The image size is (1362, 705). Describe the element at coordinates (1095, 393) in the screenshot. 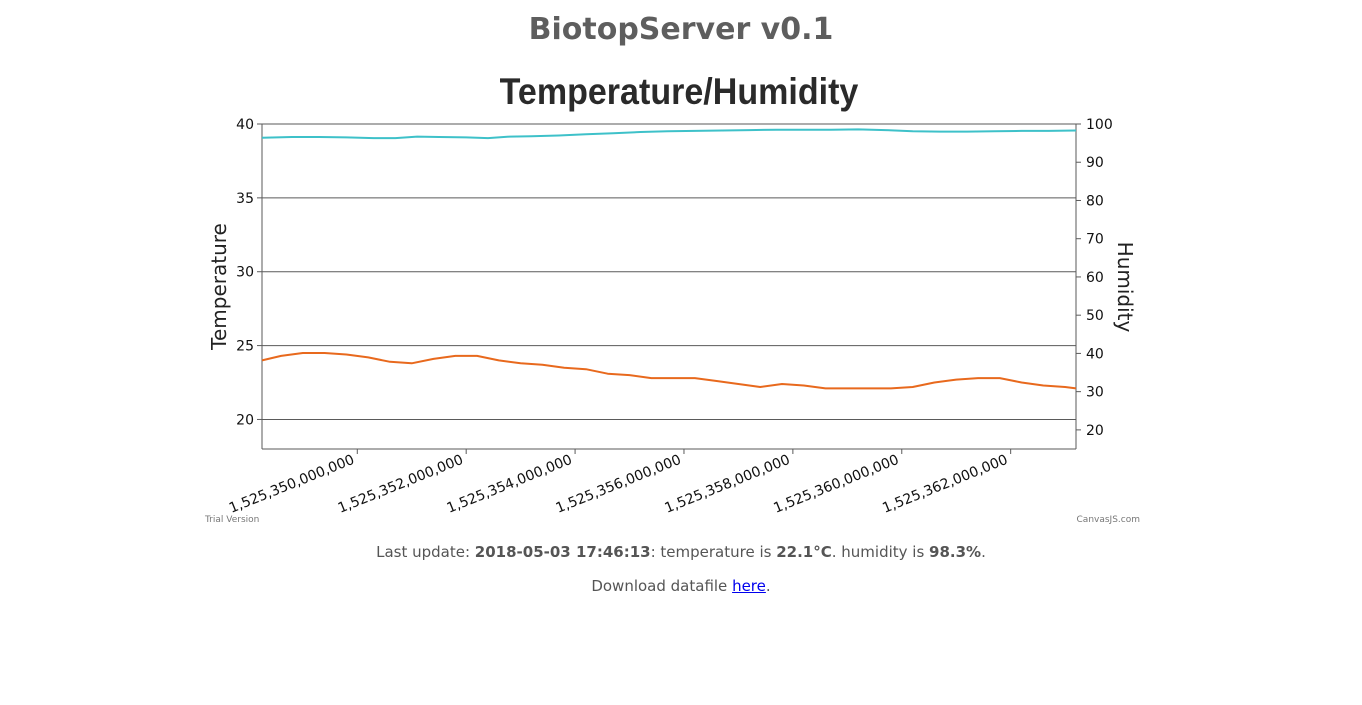

I see `y-right-tick-label: 30` at that location.